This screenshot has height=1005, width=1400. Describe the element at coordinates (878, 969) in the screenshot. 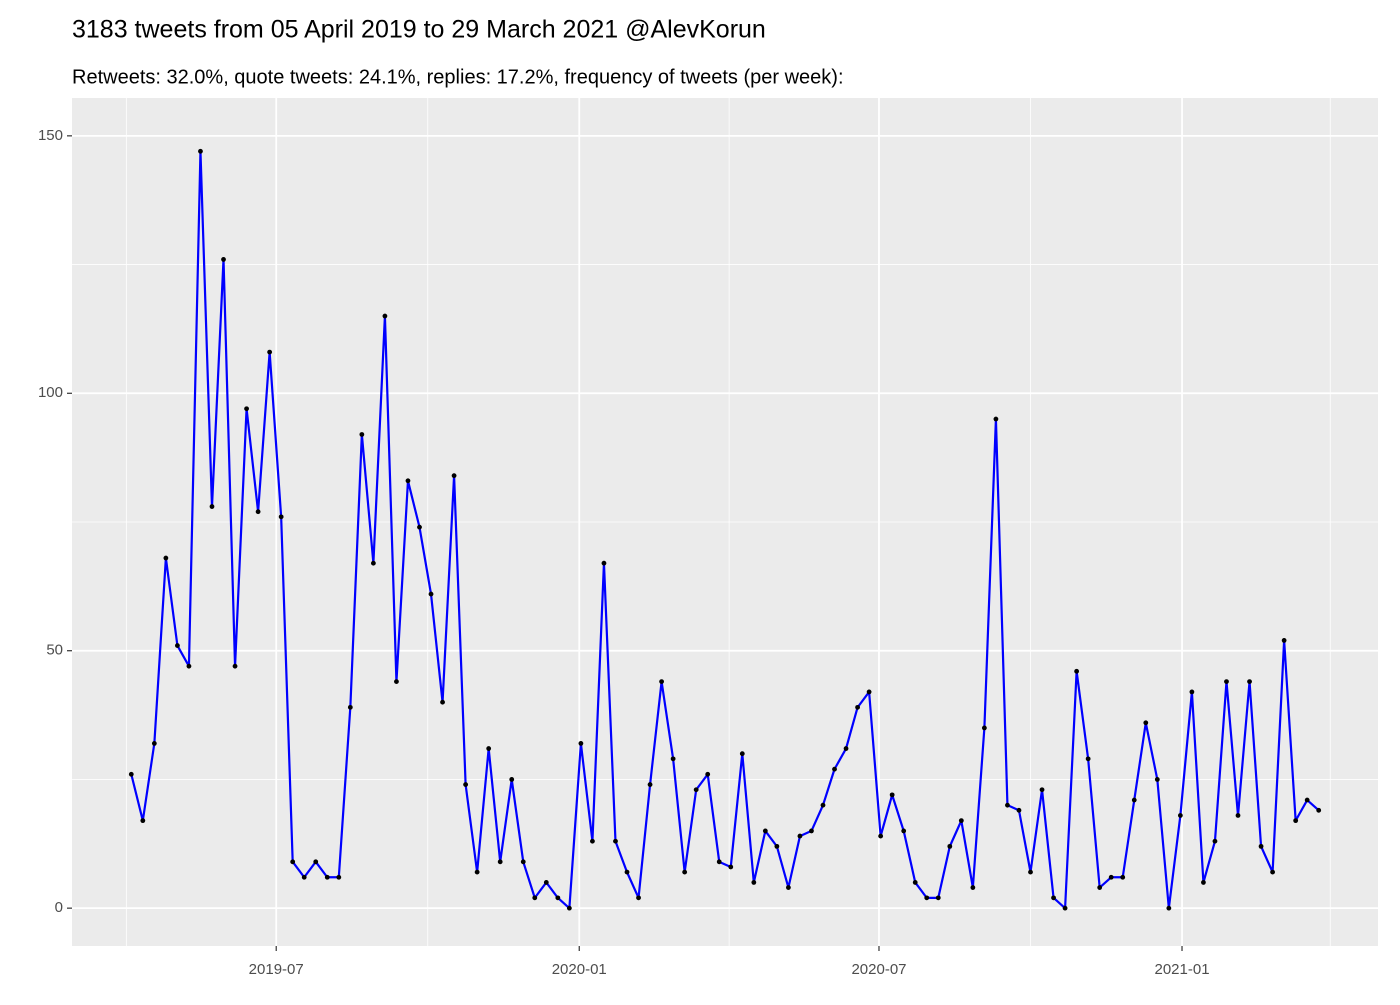

I see `x-tick-label: 2020-07` at that location.